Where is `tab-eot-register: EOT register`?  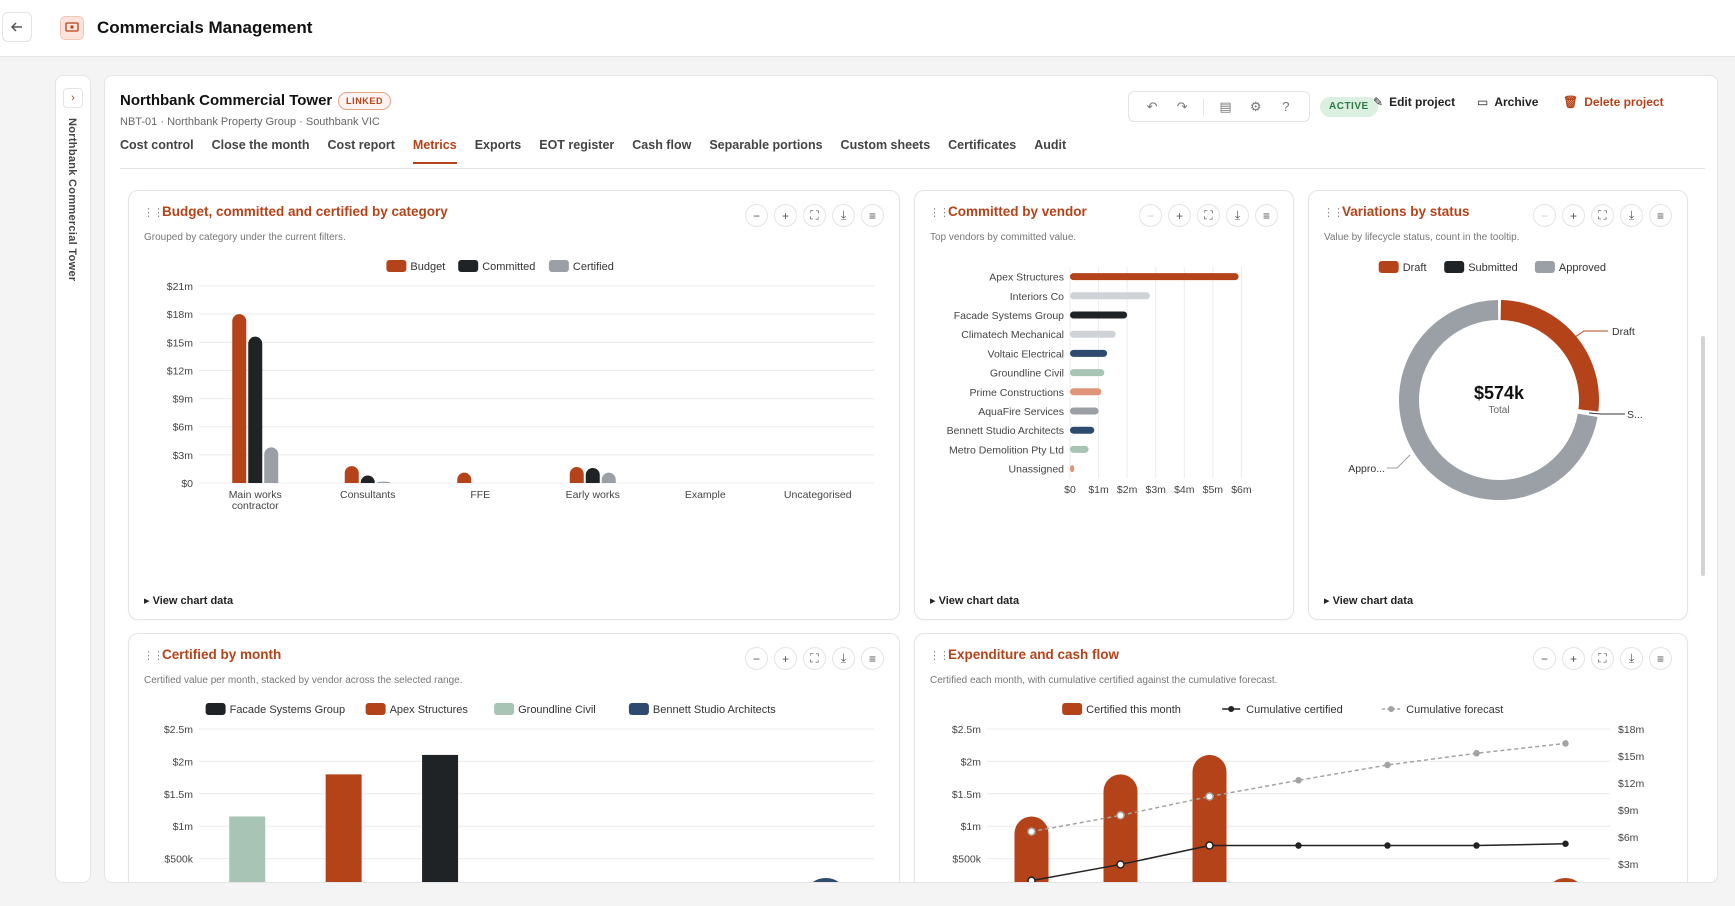 tab-eot-register: EOT register is located at coordinates (577, 145).